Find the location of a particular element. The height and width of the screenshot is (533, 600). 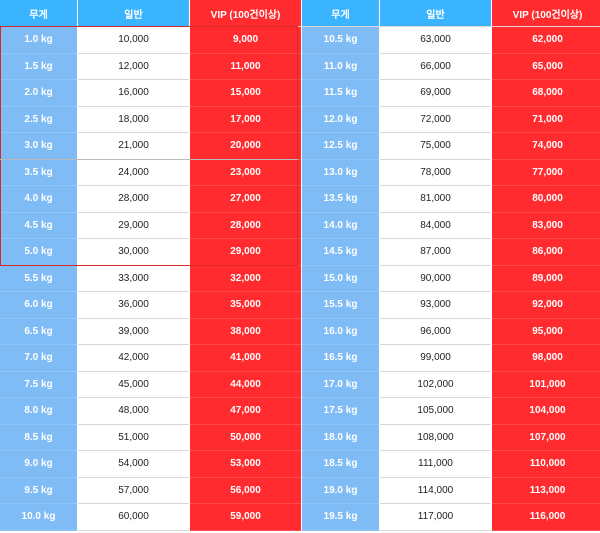

weight-cell: 11.0 kg is located at coordinates (340, 66).